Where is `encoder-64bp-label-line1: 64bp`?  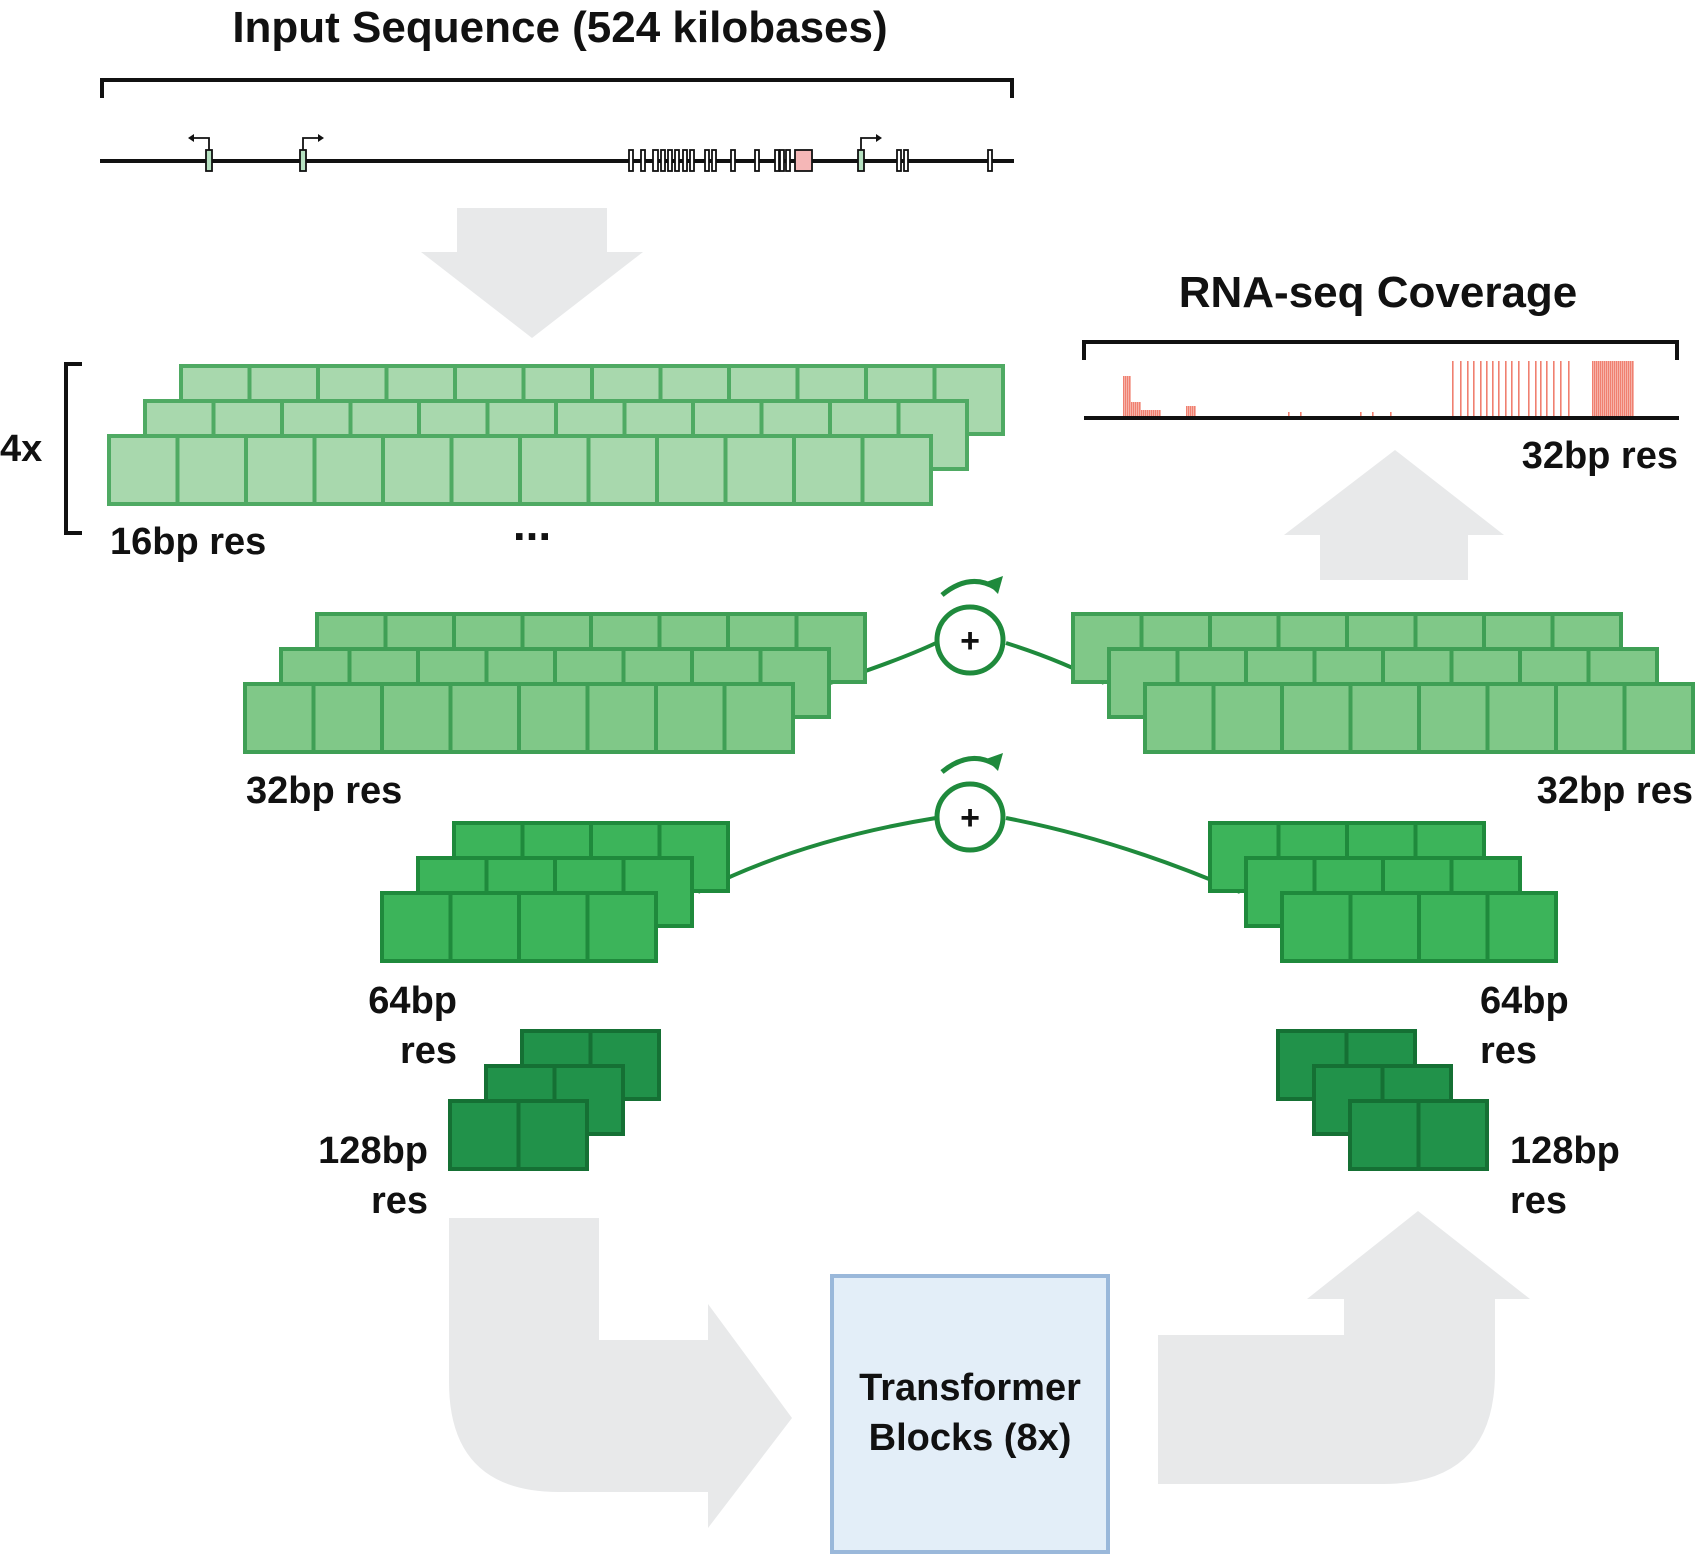
encoder-64bp-label-line1: 64bp is located at coordinates (412, 1001).